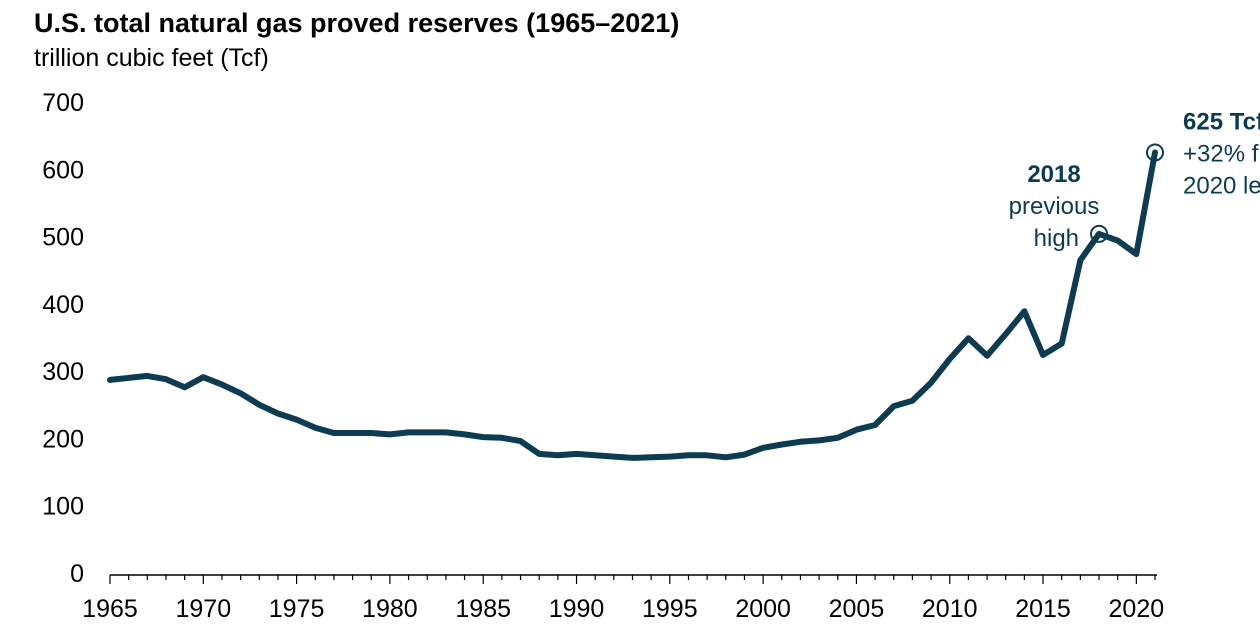  What do you see at coordinates (857, 609) in the screenshot?
I see `x-tick-label: 2005` at bounding box center [857, 609].